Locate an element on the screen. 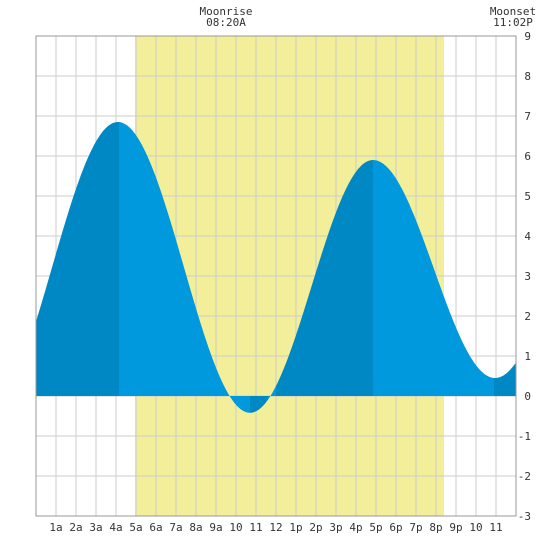  y-tick-label: 4 is located at coordinates (527, 236).